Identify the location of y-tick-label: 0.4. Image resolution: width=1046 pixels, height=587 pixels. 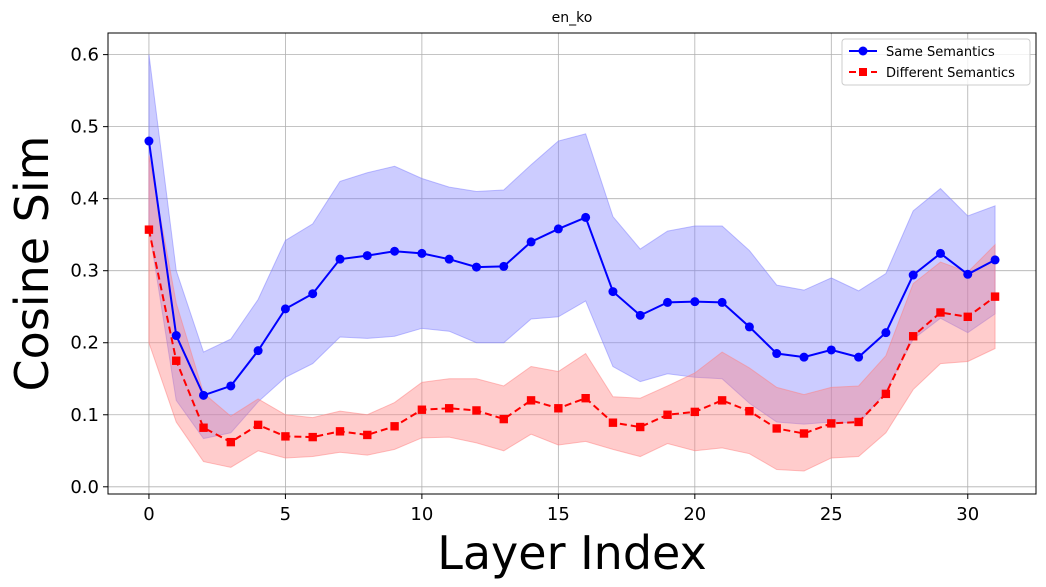
(84, 199).